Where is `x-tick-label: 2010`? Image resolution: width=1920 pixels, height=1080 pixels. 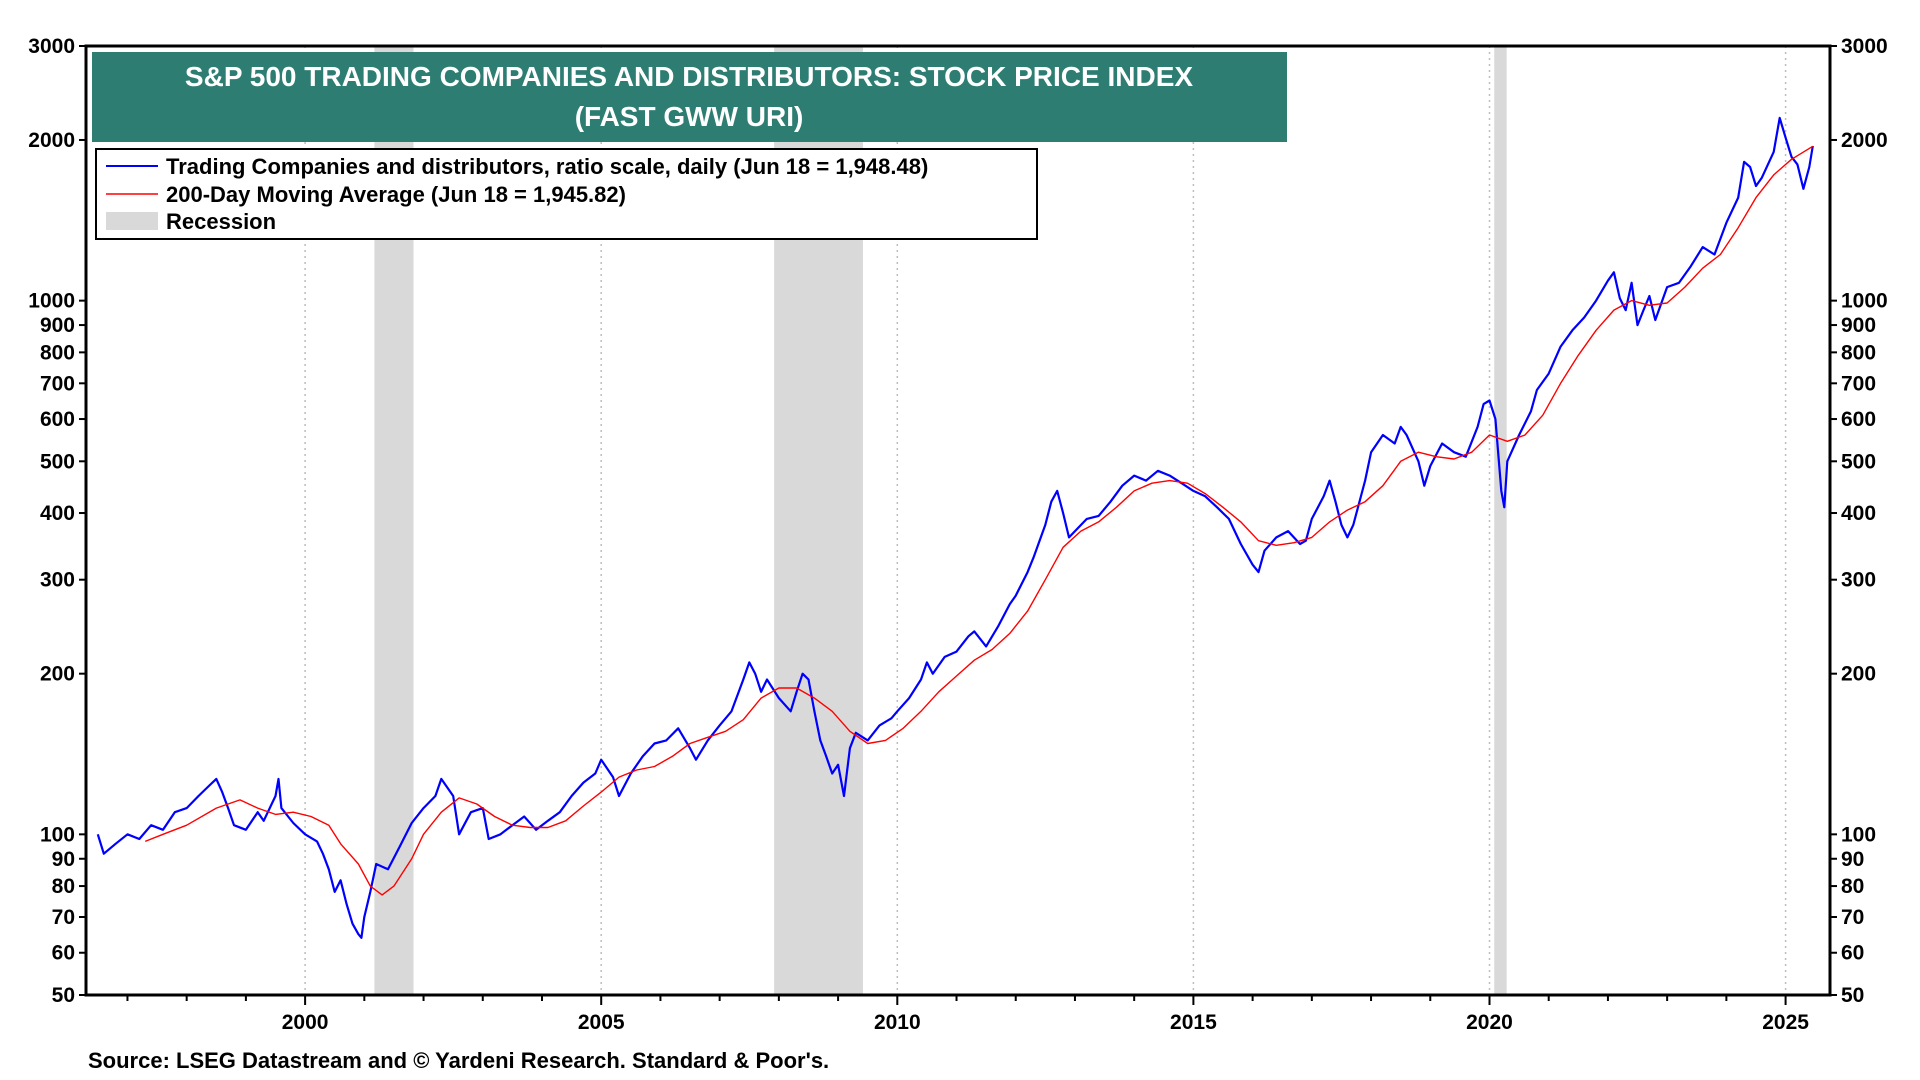 x-tick-label: 2010 is located at coordinates (897, 1022).